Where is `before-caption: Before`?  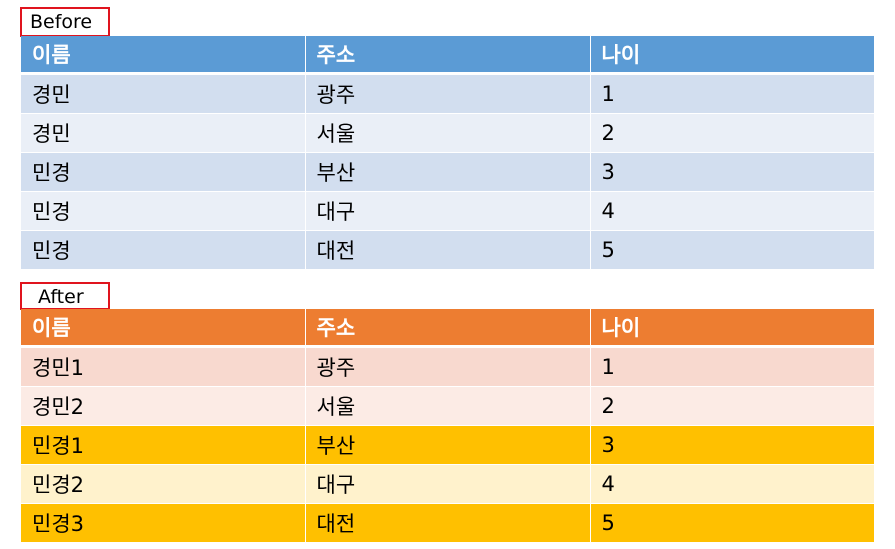 before-caption: Before is located at coordinates (65, 22).